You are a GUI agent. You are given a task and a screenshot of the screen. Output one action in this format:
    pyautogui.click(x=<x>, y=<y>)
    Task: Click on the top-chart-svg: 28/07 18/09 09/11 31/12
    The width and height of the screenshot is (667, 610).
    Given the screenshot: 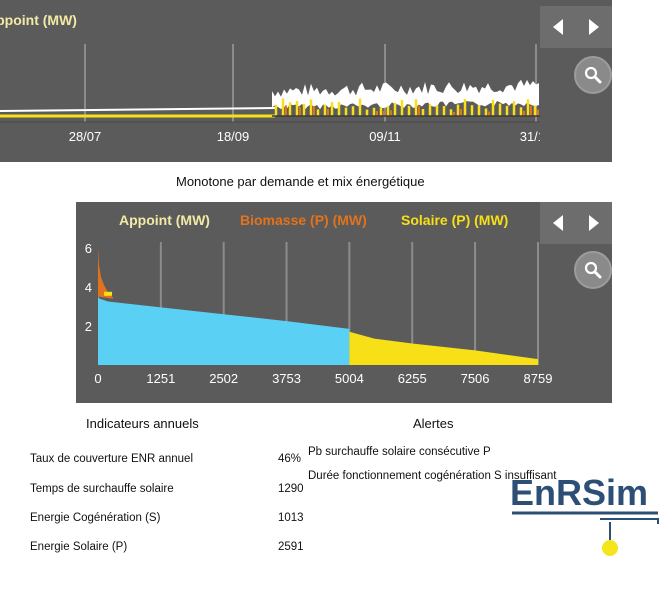 What is the action you would take?
    pyautogui.click(x=270, y=94)
    